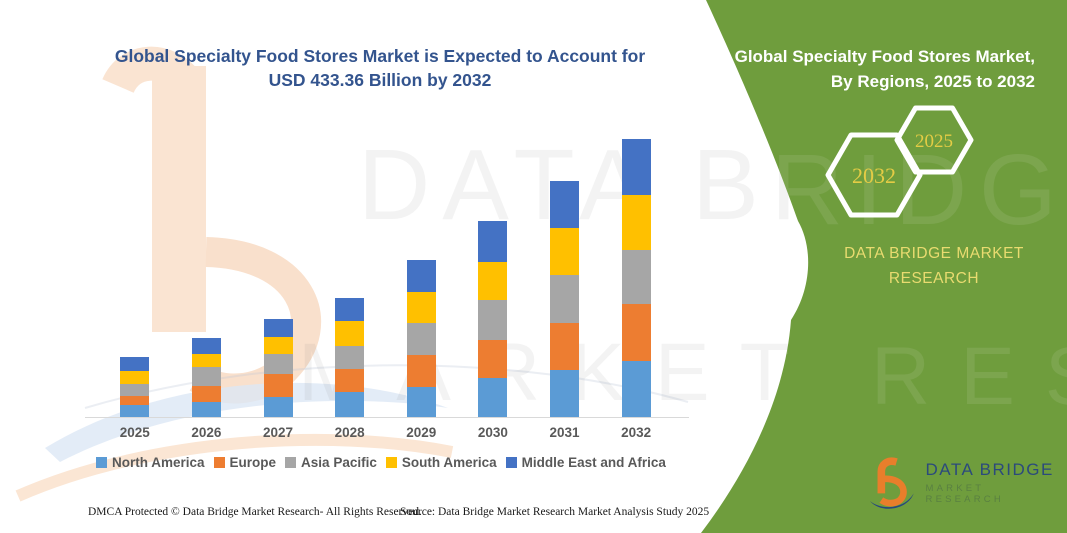 Image resolution: width=1067 pixels, height=533 pixels. What do you see at coordinates (934, 278) in the screenshot?
I see `panel-brand-line2: RESEARCH` at bounding box center [934, 278].